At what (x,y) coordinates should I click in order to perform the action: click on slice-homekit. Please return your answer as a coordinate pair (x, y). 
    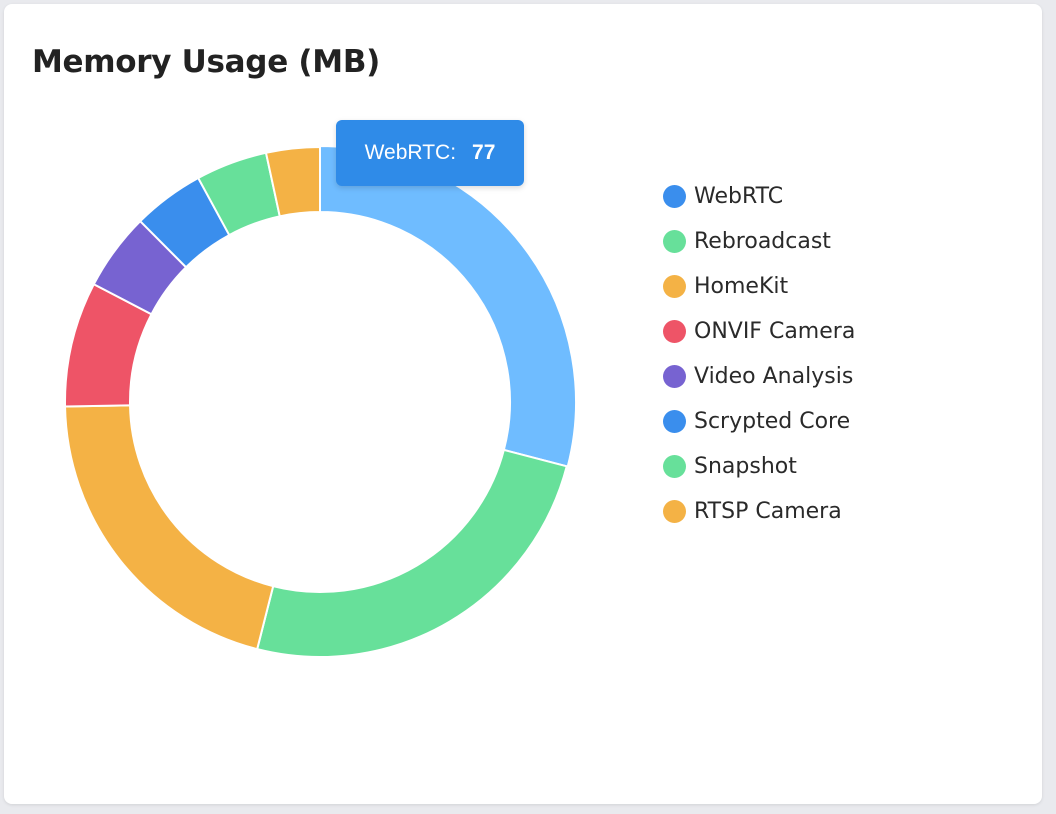
    Looking at the image, I should click on (169, 527).